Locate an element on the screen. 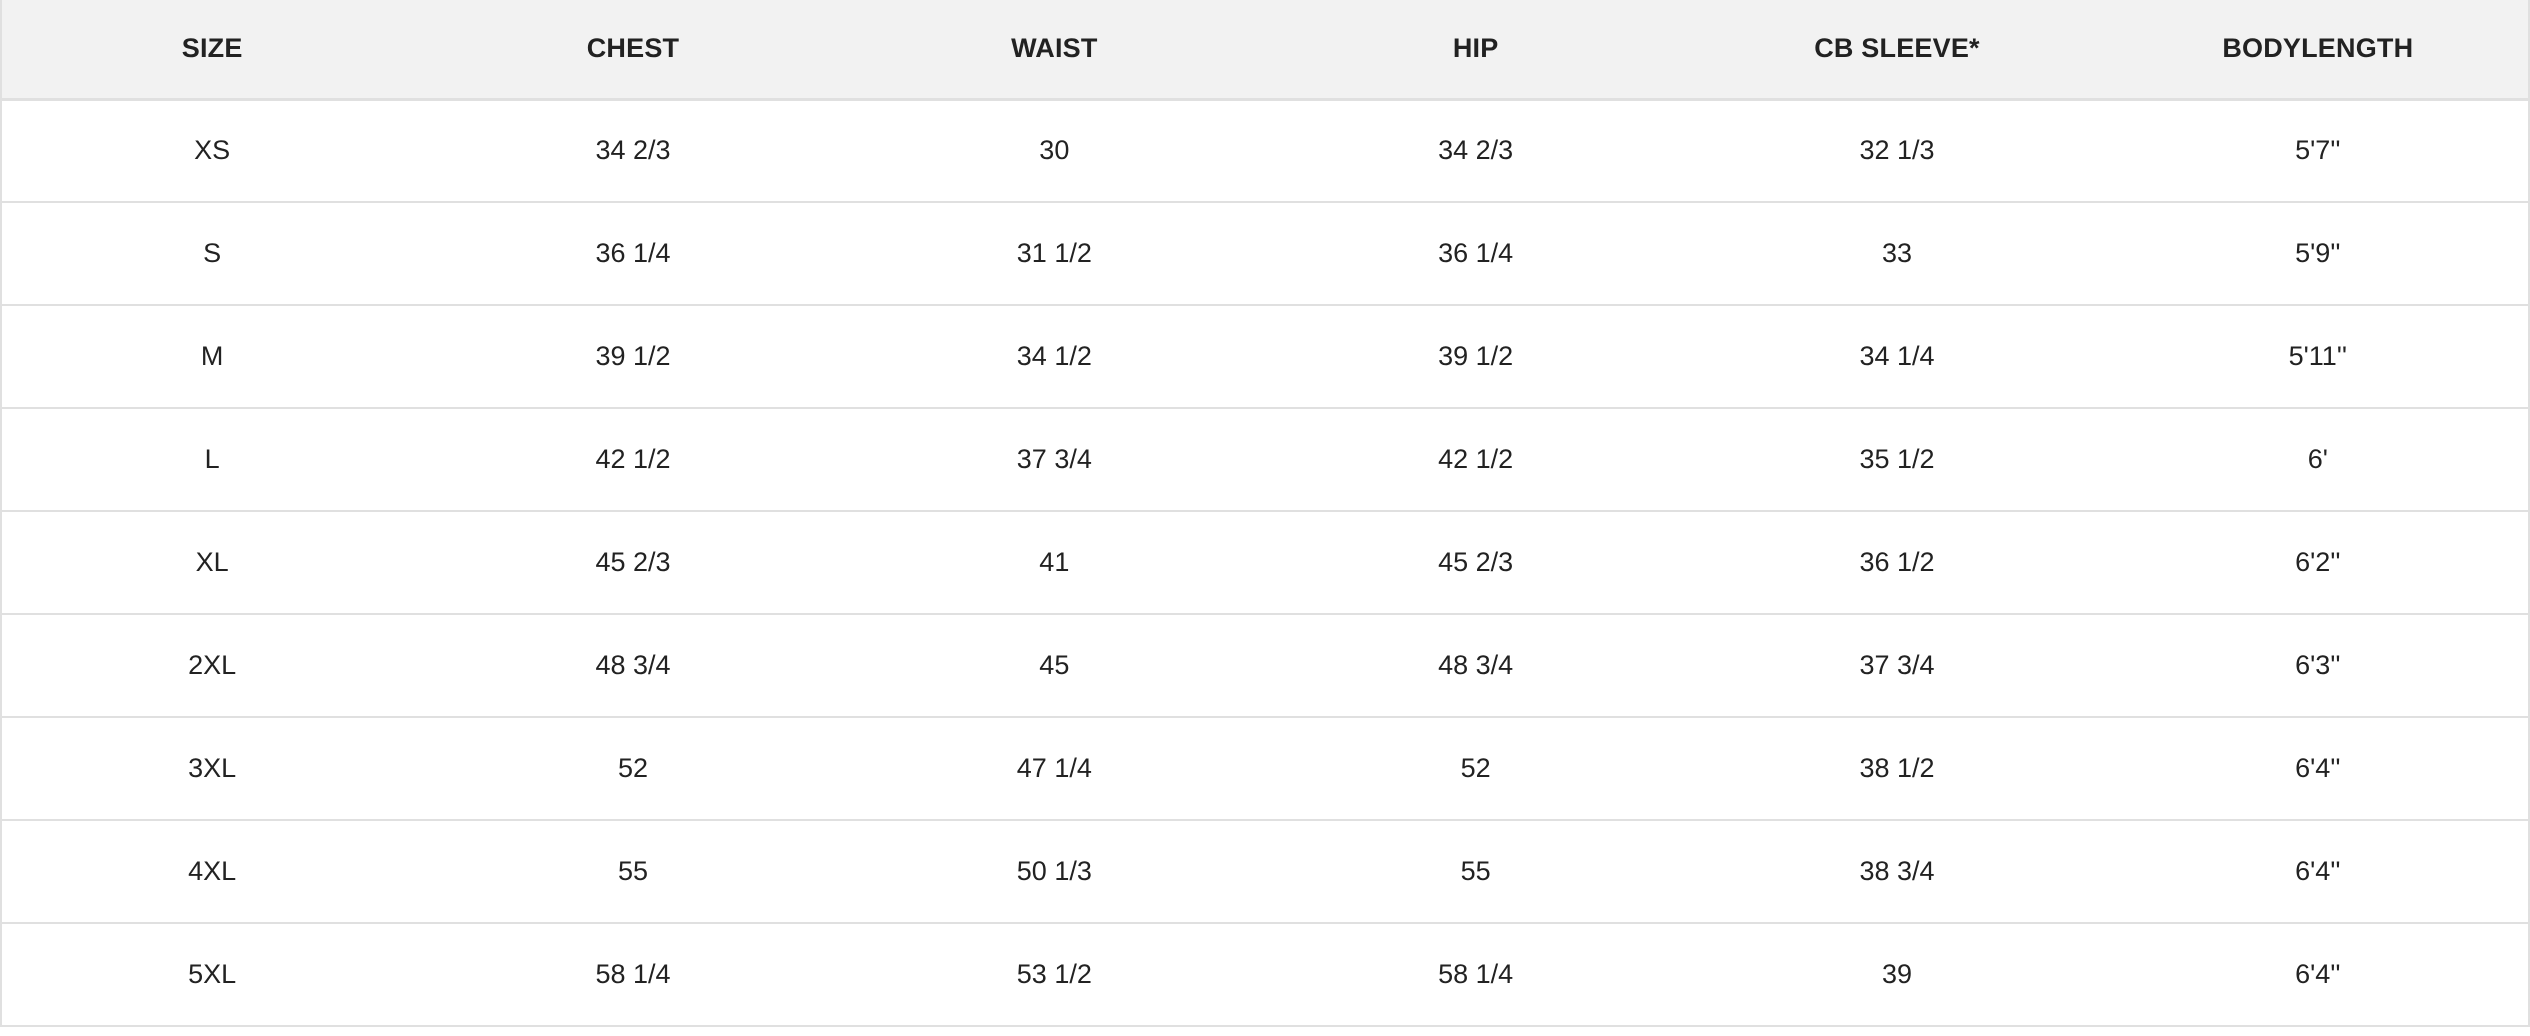 Image resolution: width=2530 pixels, height=1036 pixels. cell-bodylength: 6'2'' is located at coordinates (2318, 562).